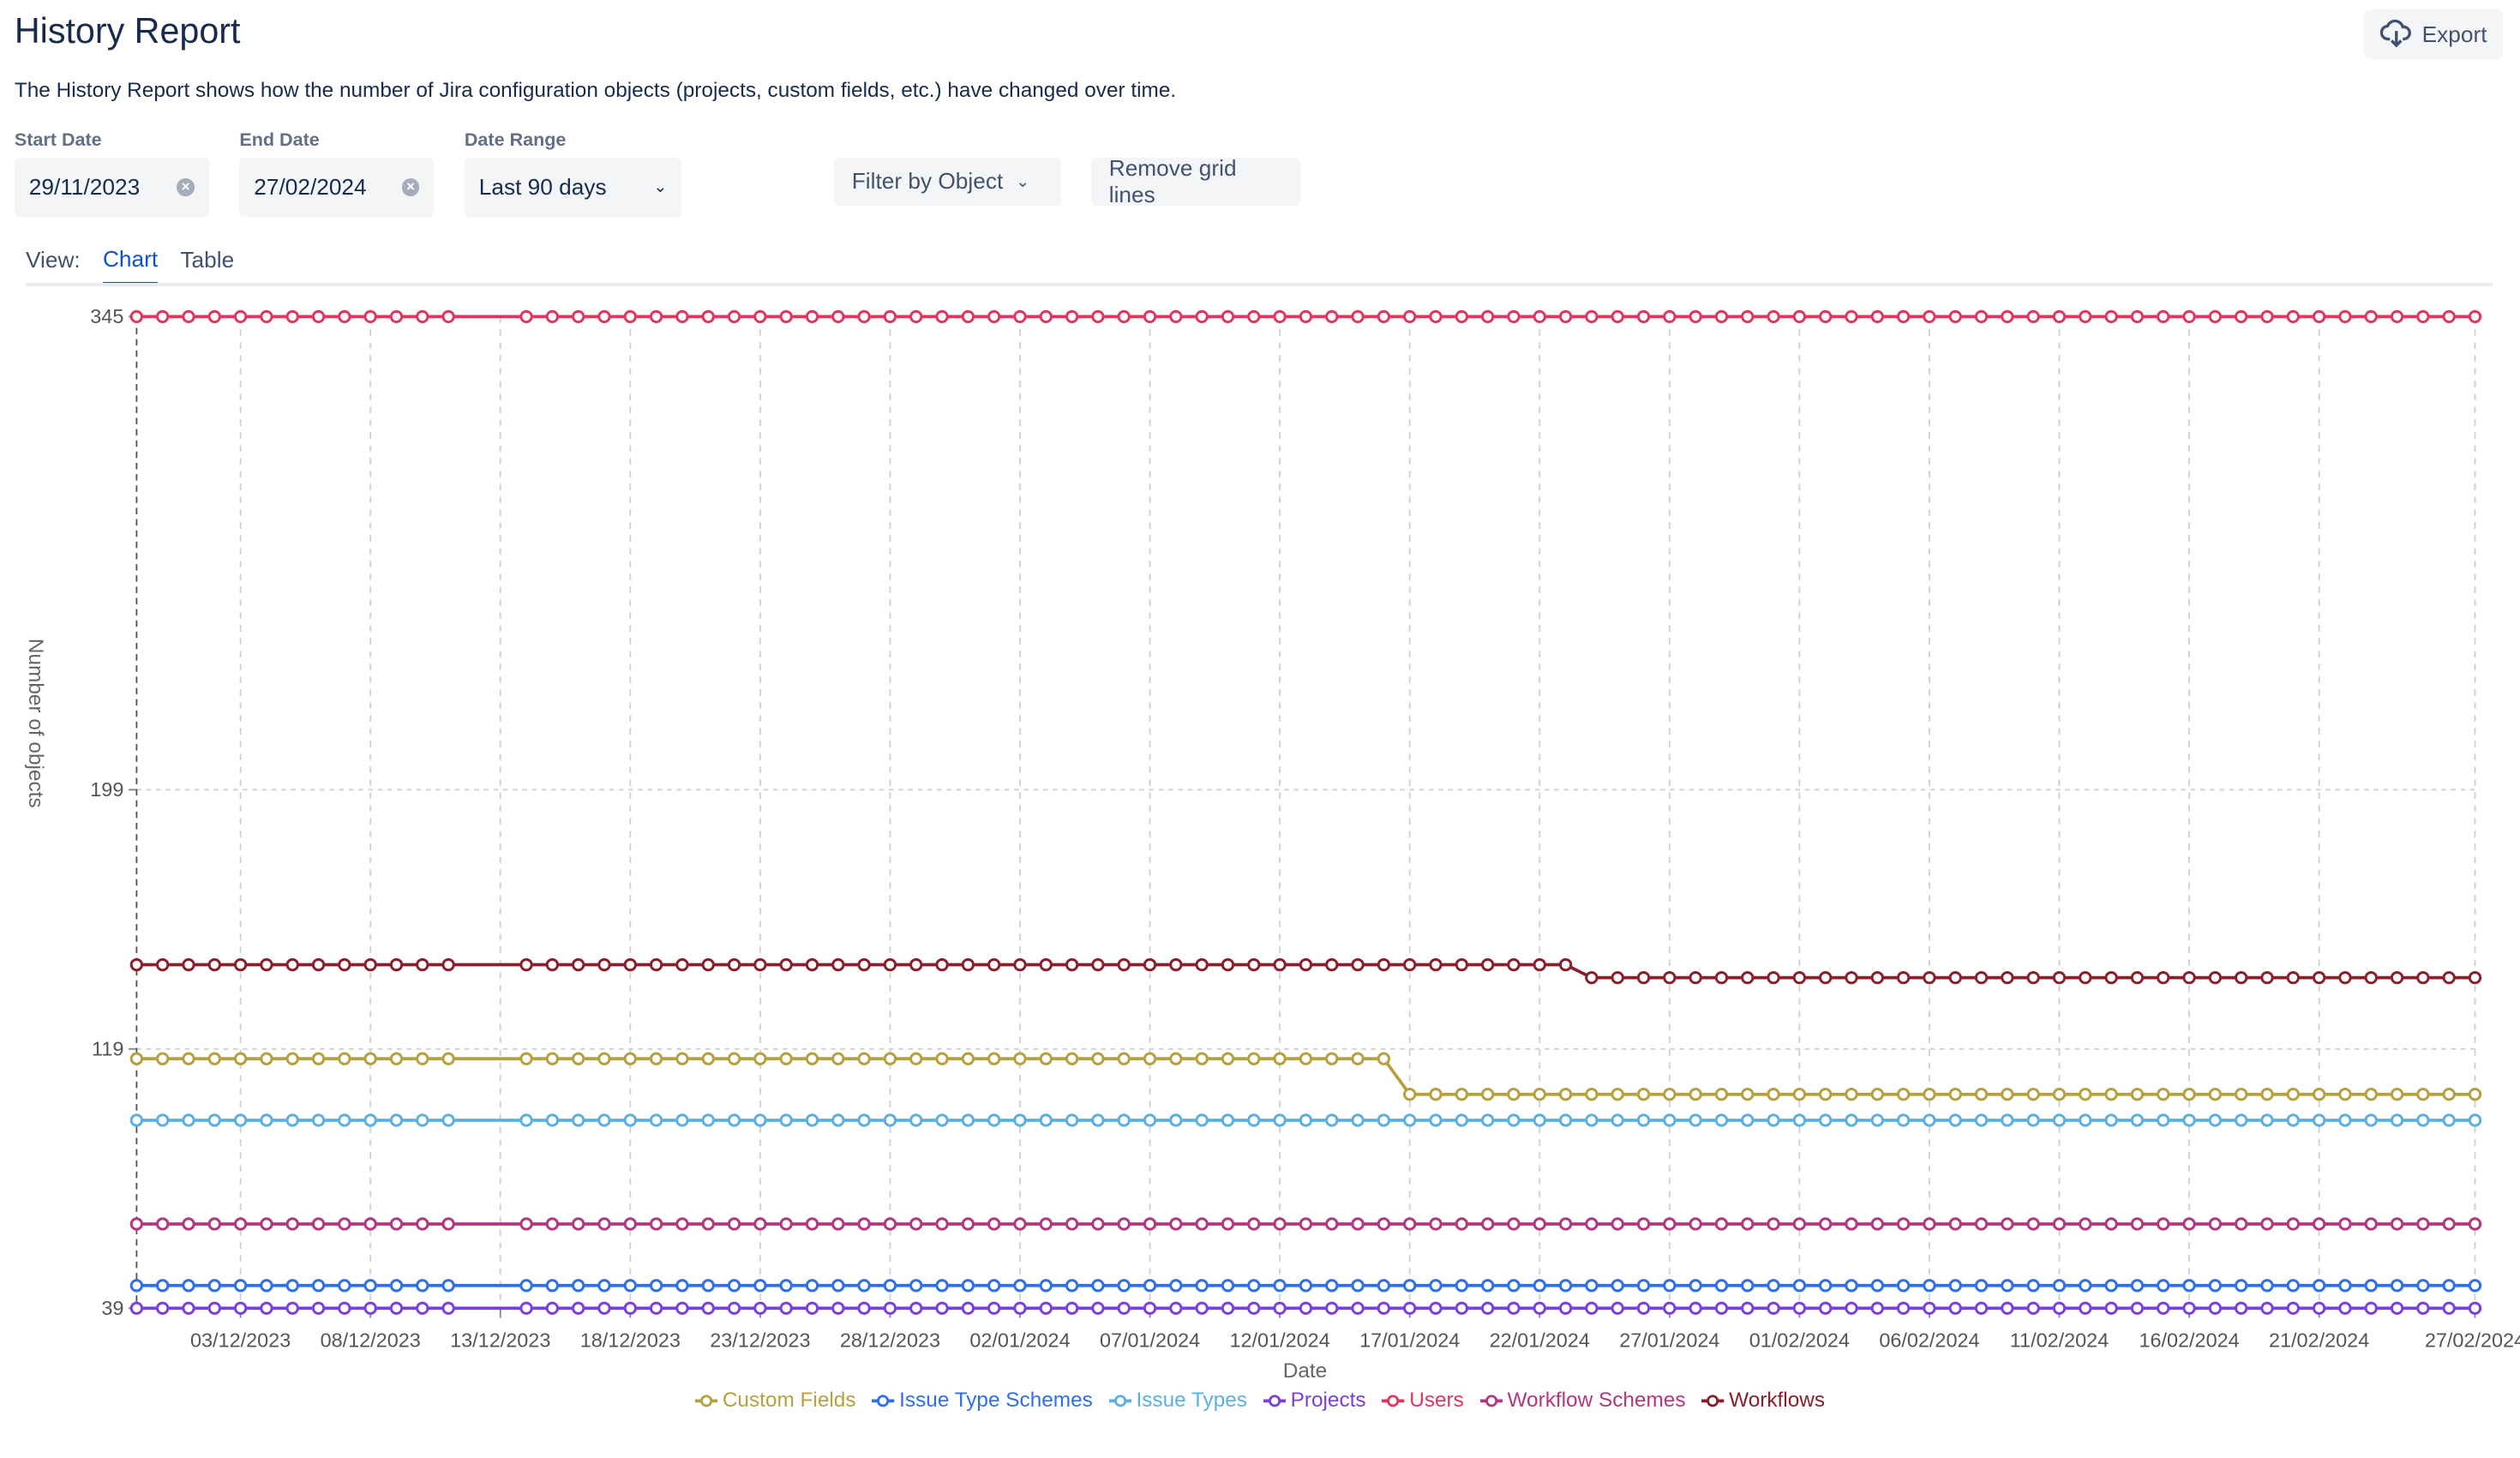 The image size is (2520, 1458). I want to click on legend-item: Issue Type Schemes, so click(982, 1401).